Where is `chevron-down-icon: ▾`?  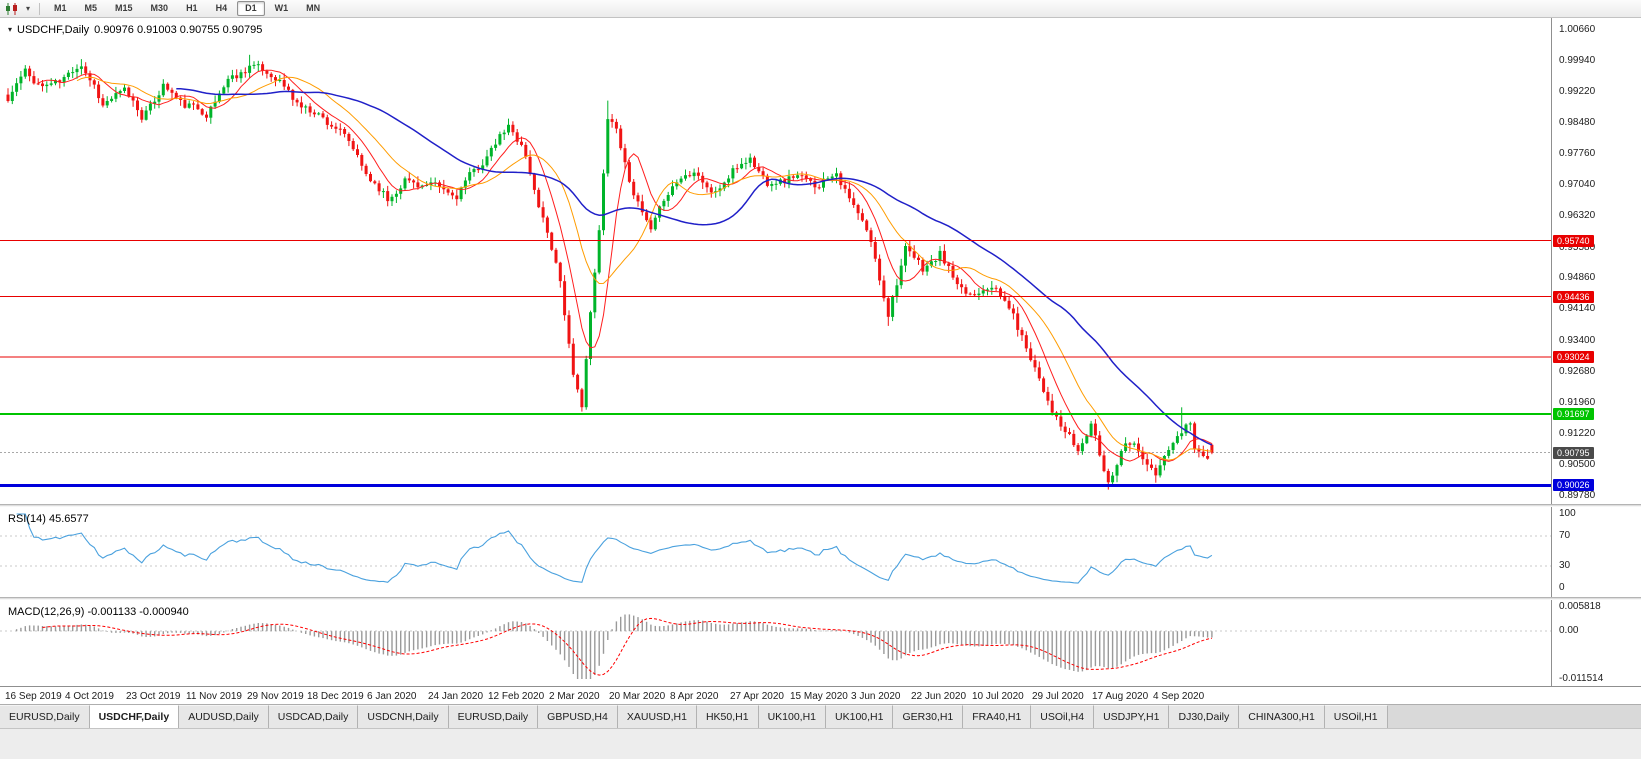 chevron-down-icon: ▾ is located at coordinates (27, 8).